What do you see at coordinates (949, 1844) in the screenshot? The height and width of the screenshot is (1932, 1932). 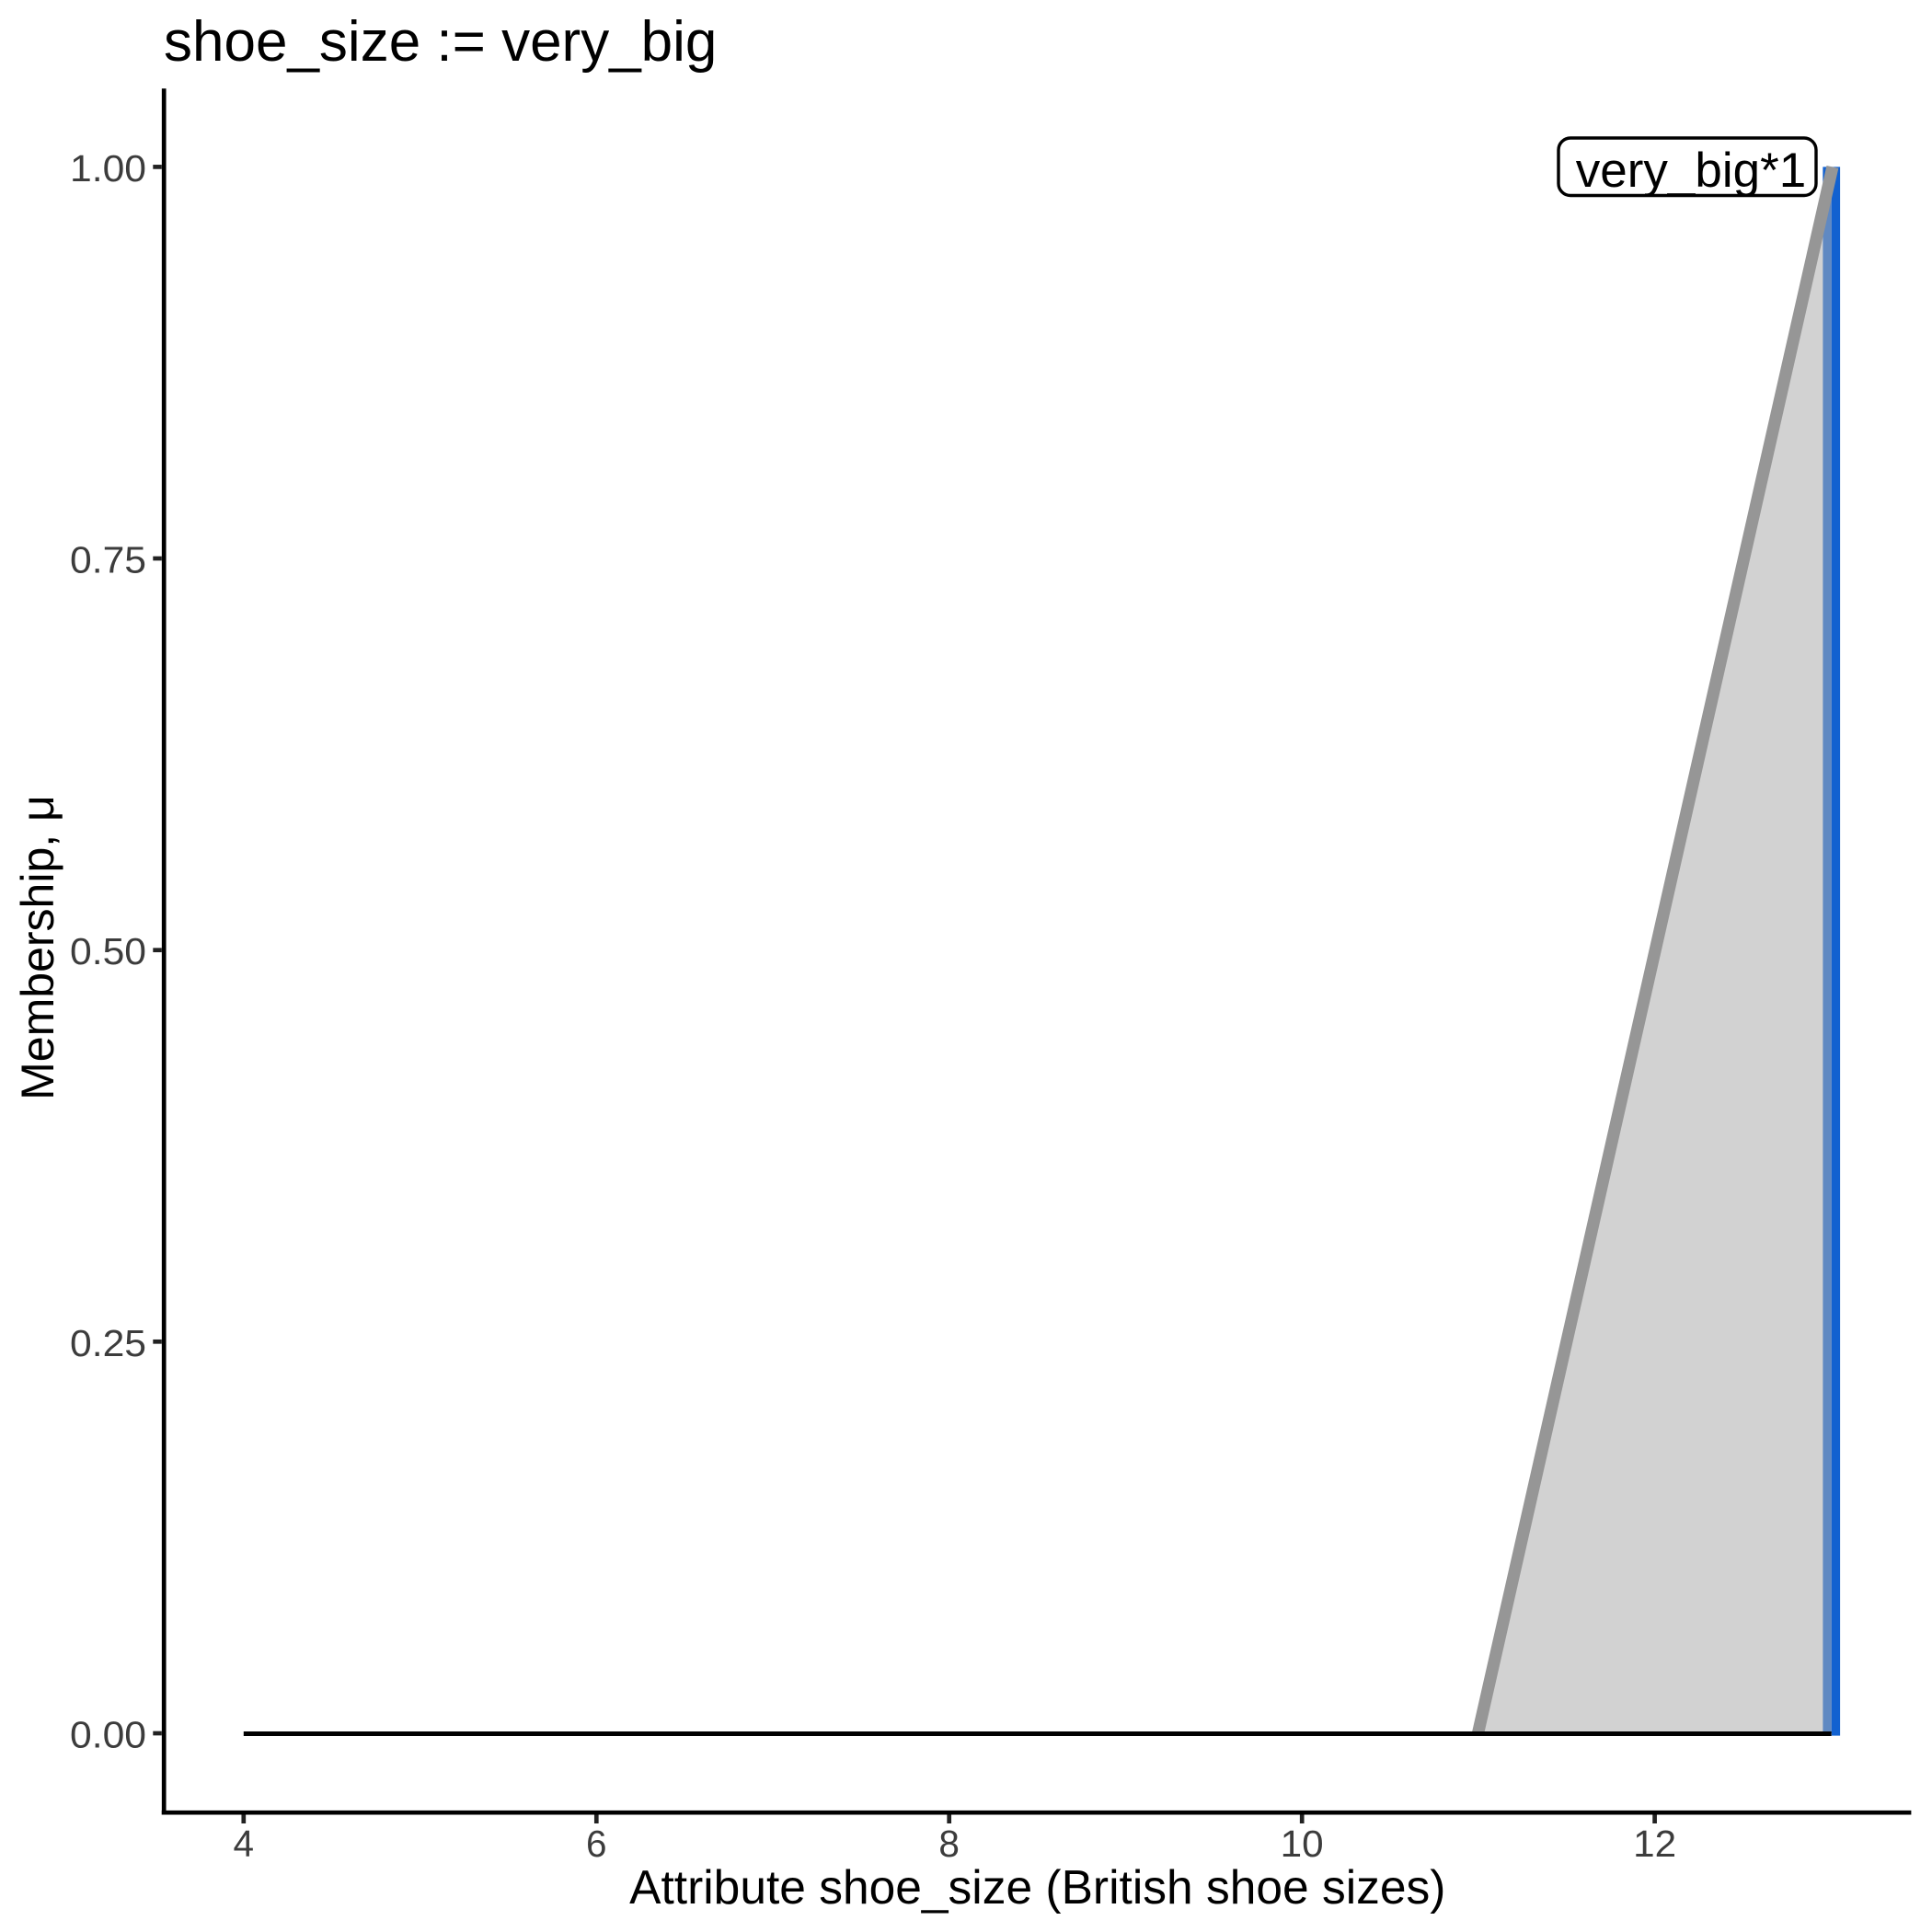 I see `svg-text: 8` at bounding box center [949, 1844].